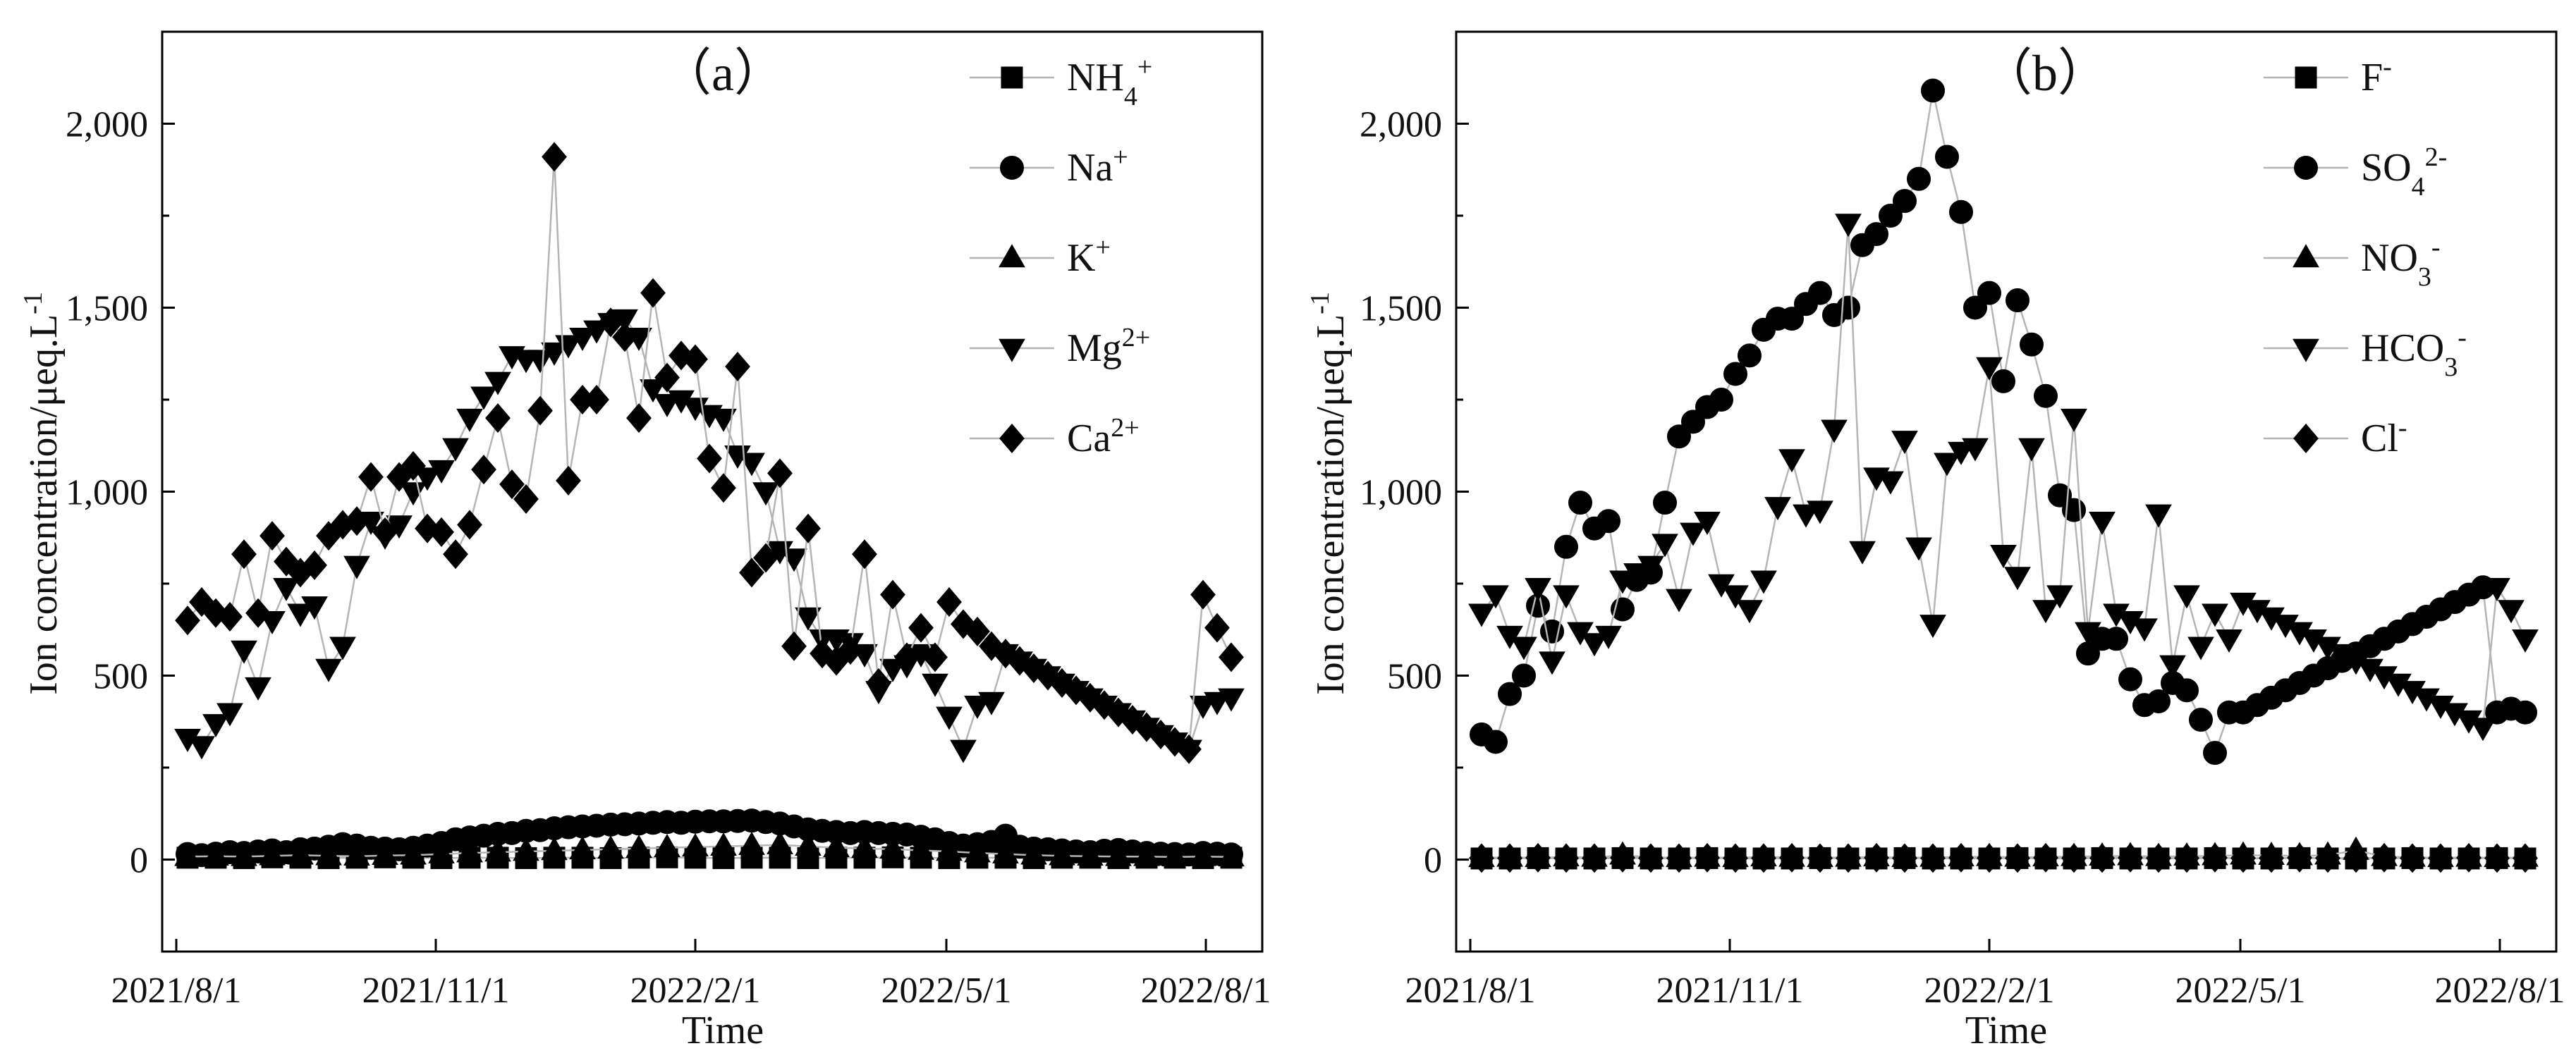 This screenshot has width=2576, height=1058. I want to click on series-line-Cl-, so click(2004, 857).